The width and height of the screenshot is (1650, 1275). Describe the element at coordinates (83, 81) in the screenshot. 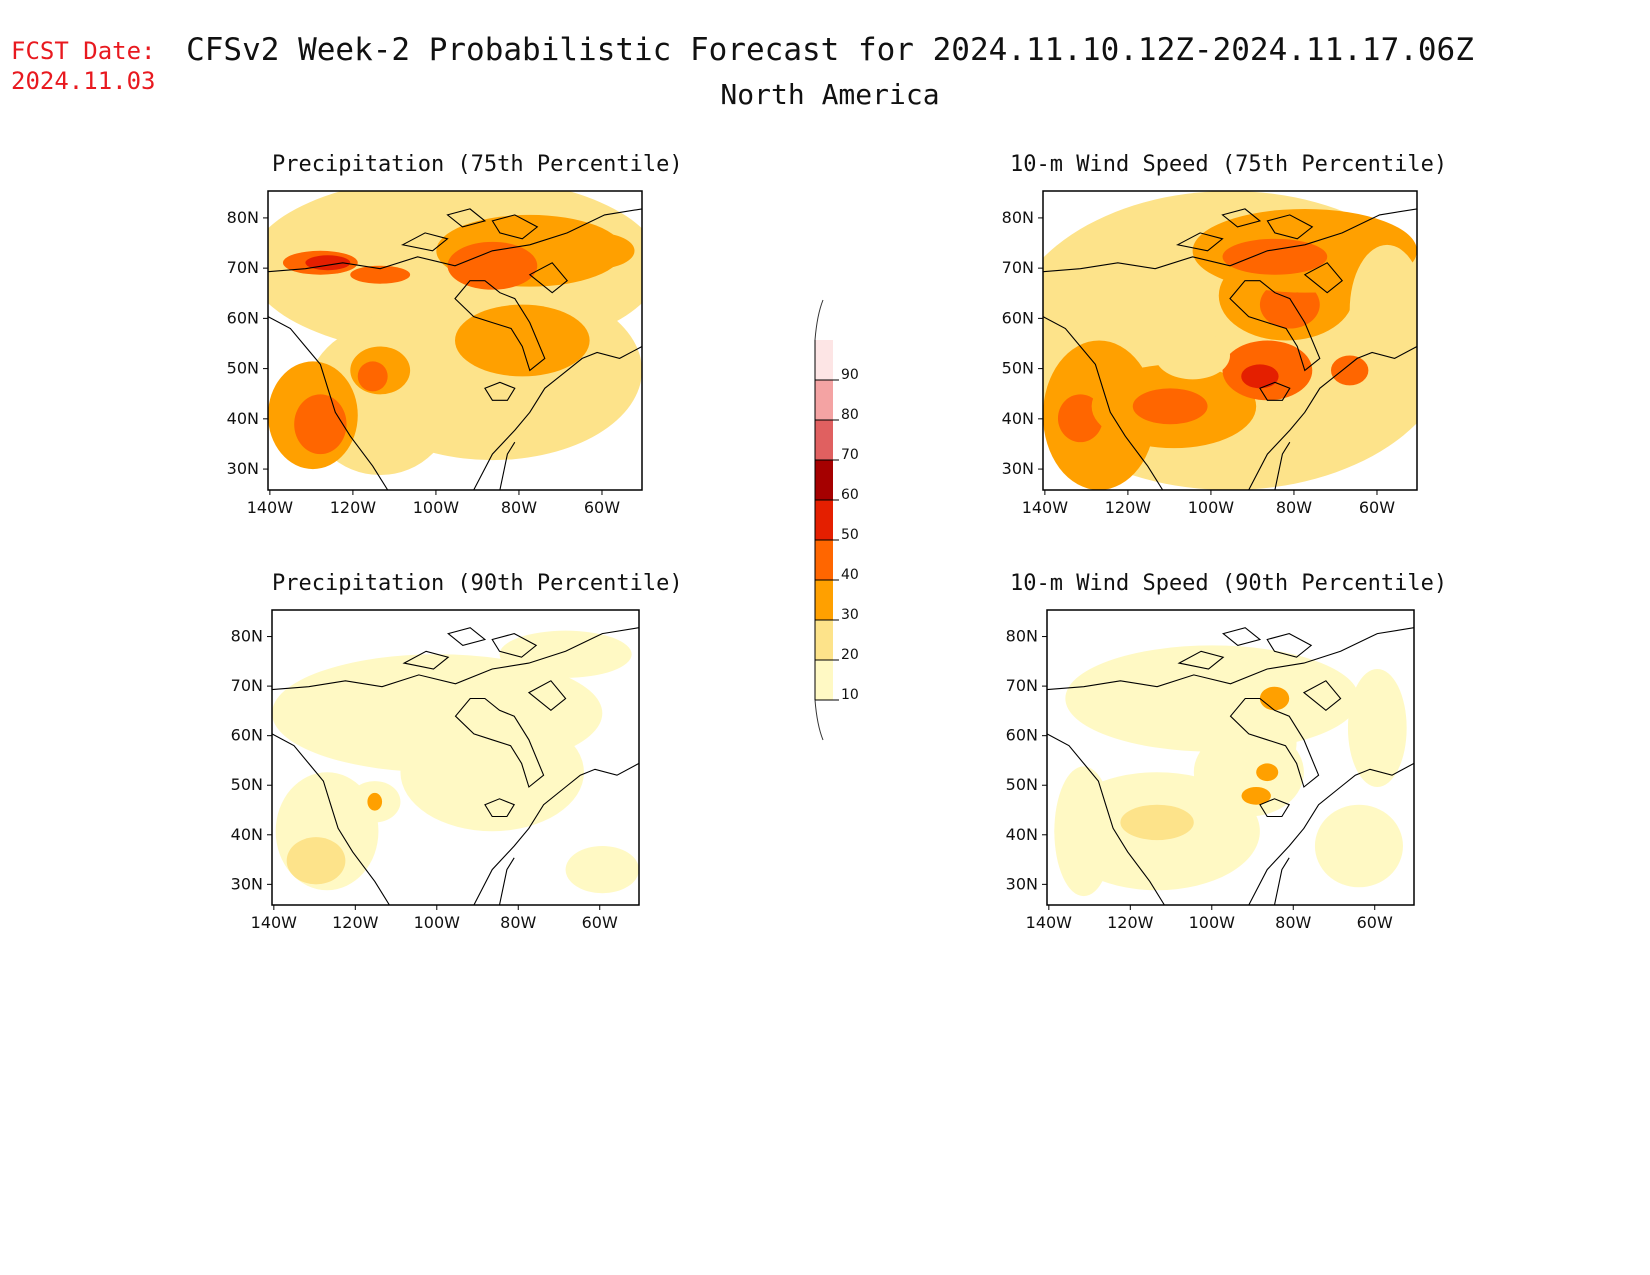

I see `forecast-date-value: 2024.11.03` at that location.